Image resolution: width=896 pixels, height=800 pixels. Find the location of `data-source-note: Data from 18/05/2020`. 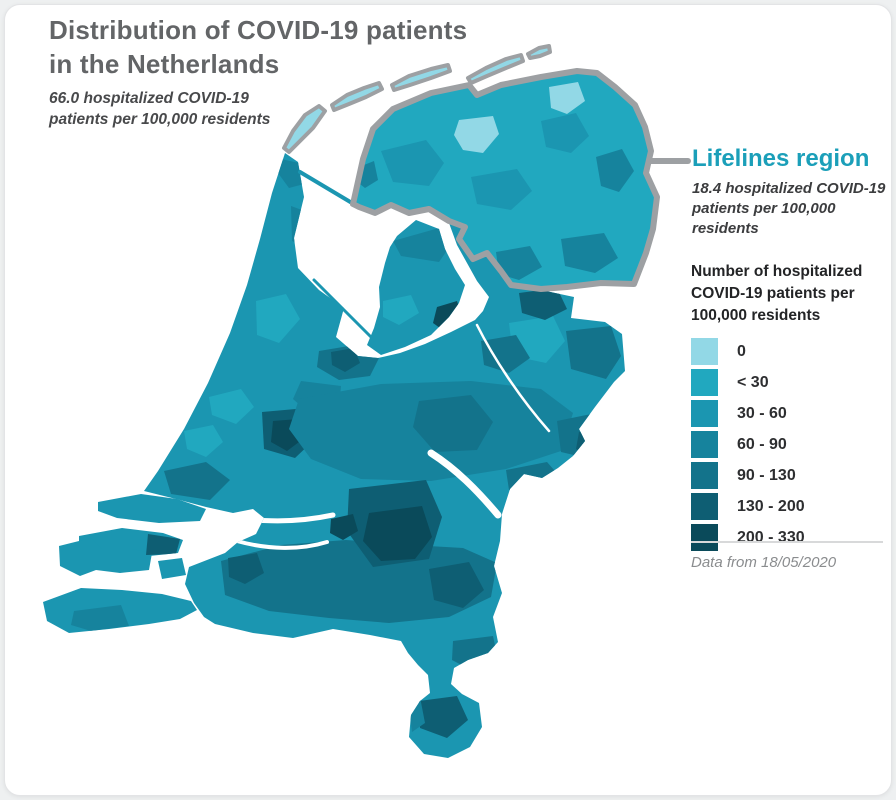

data-source-note: Data from 18/05/2020 is located at coordinates (764, 562).